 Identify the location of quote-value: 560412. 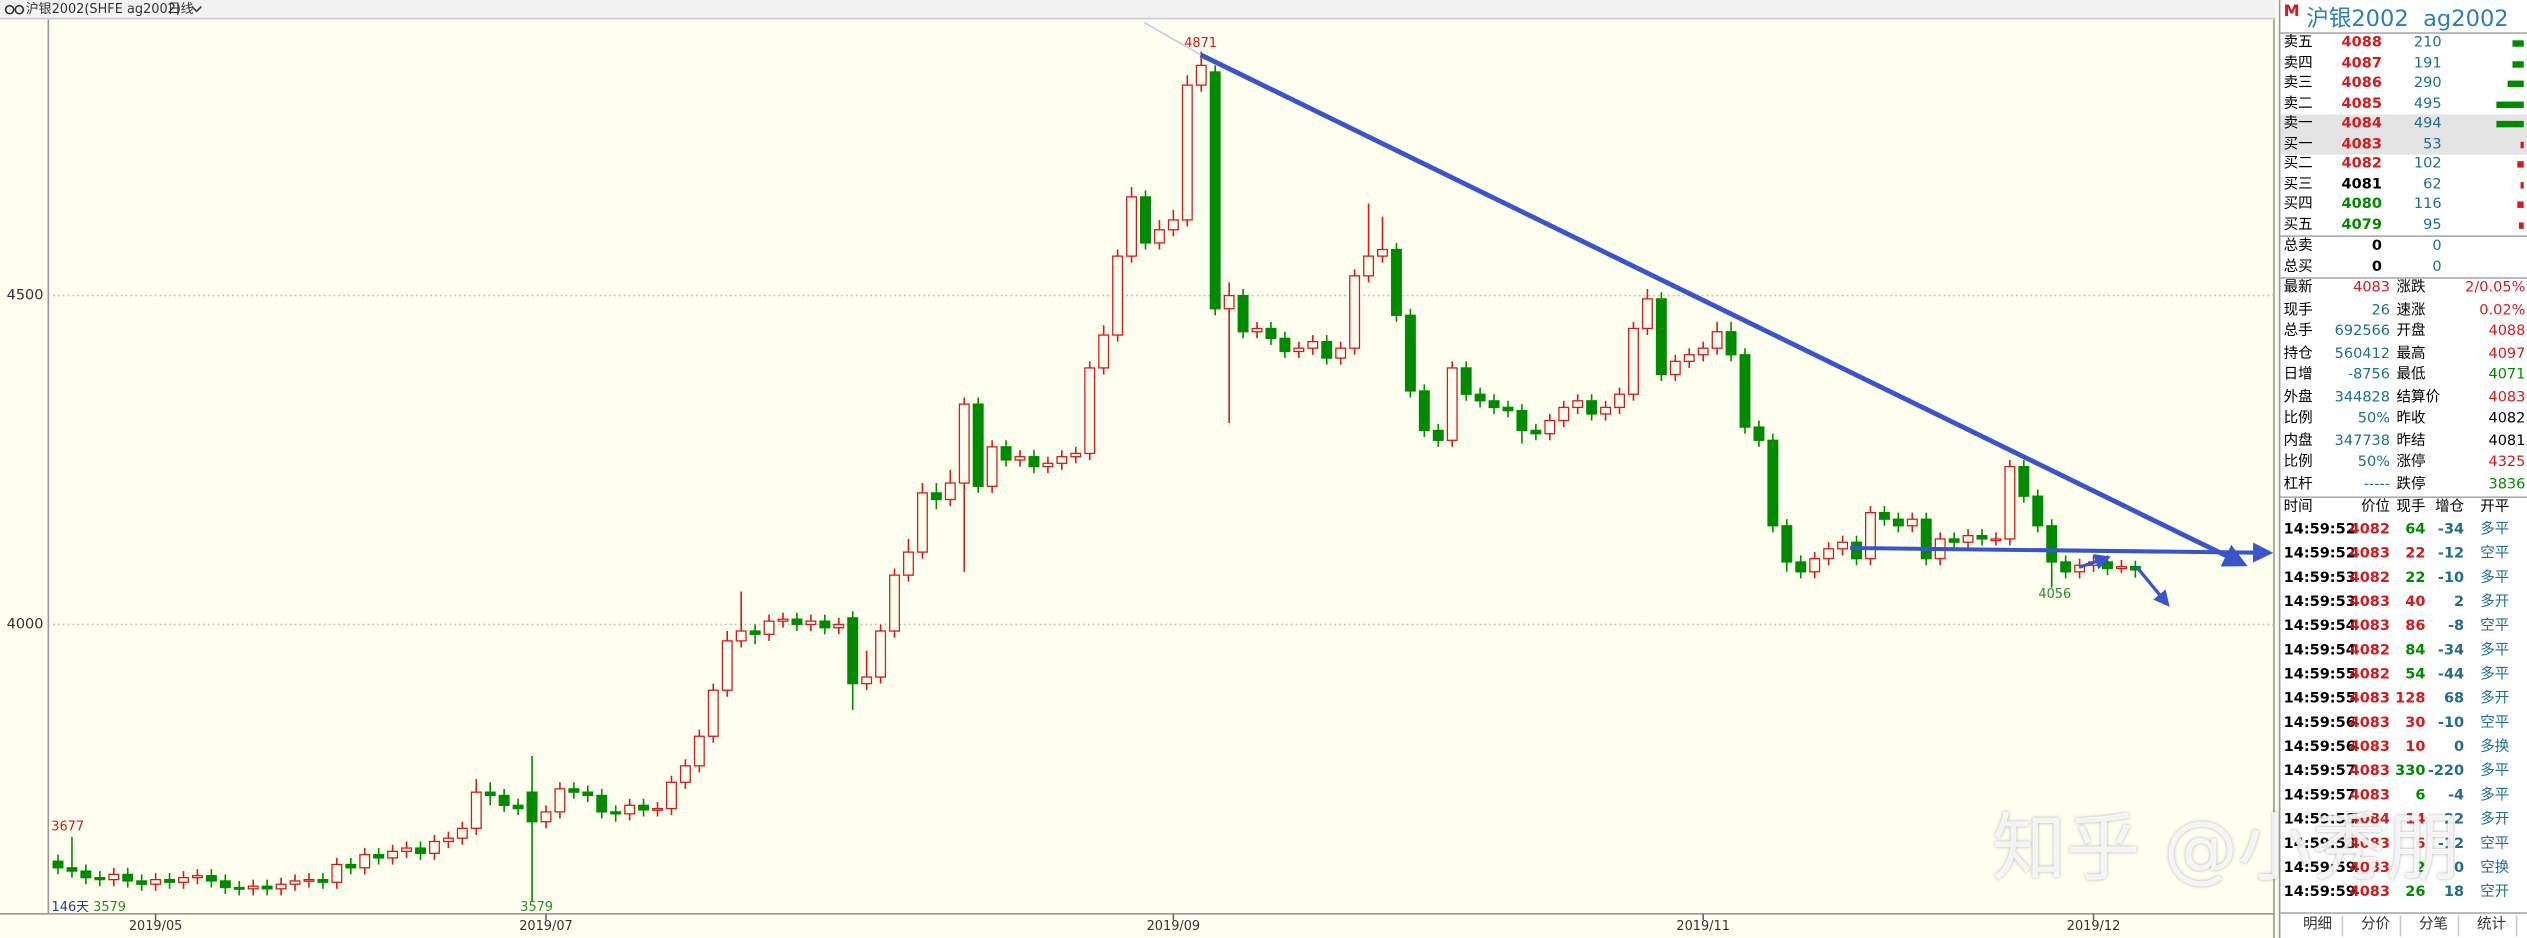
(2362, 353).